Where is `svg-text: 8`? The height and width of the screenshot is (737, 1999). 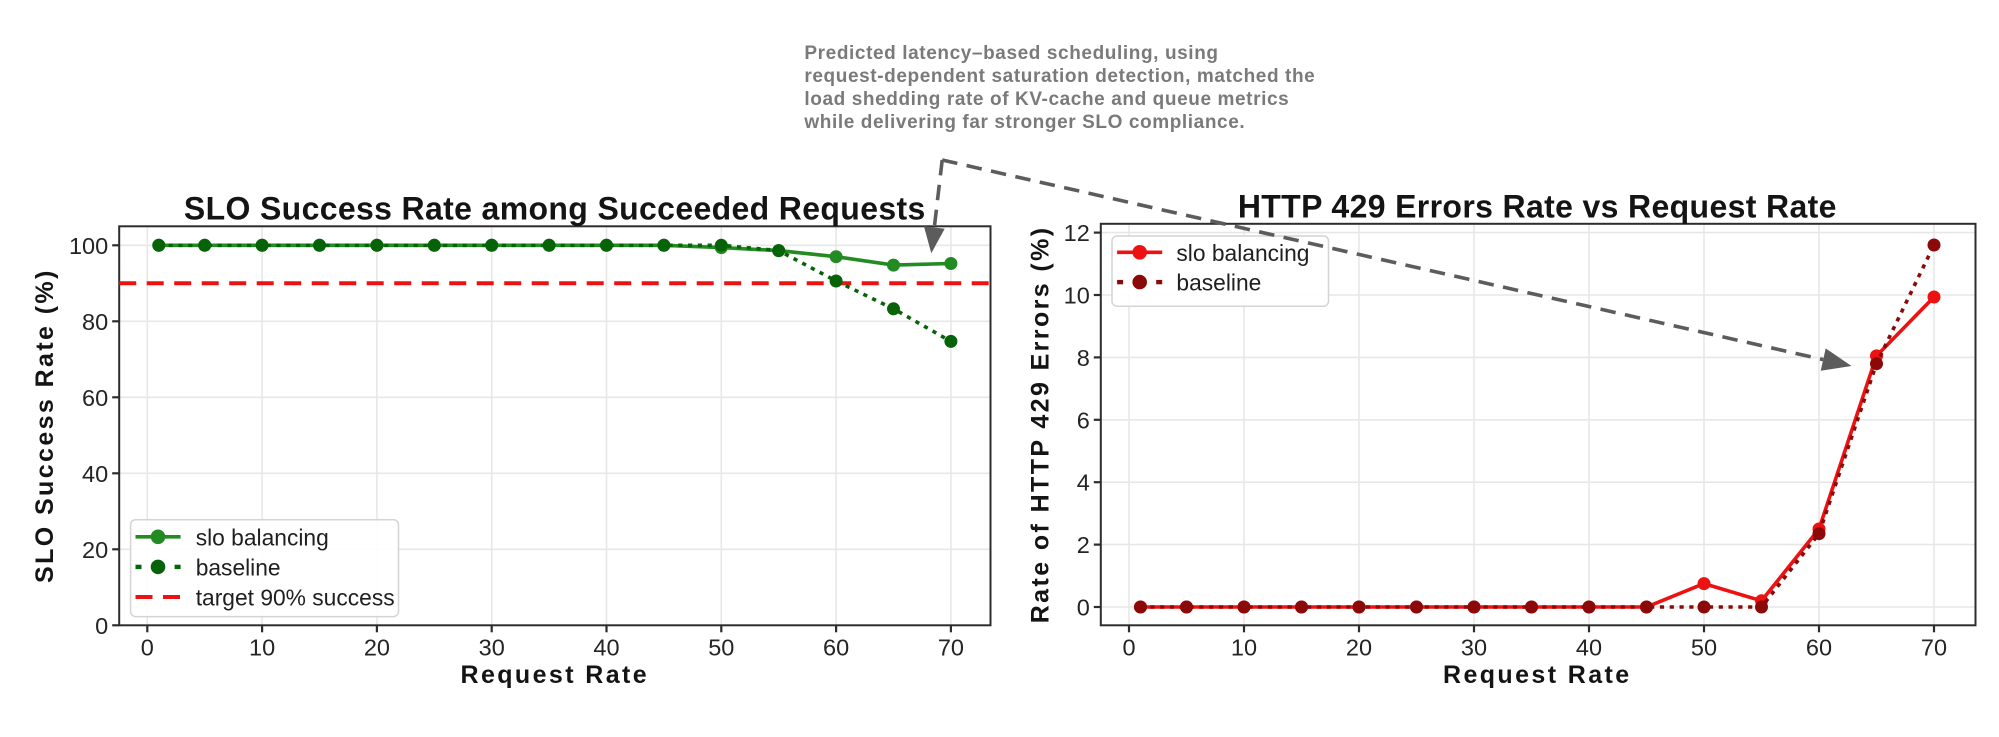
svg-text: 8 is located at coordinates (1083, 358).